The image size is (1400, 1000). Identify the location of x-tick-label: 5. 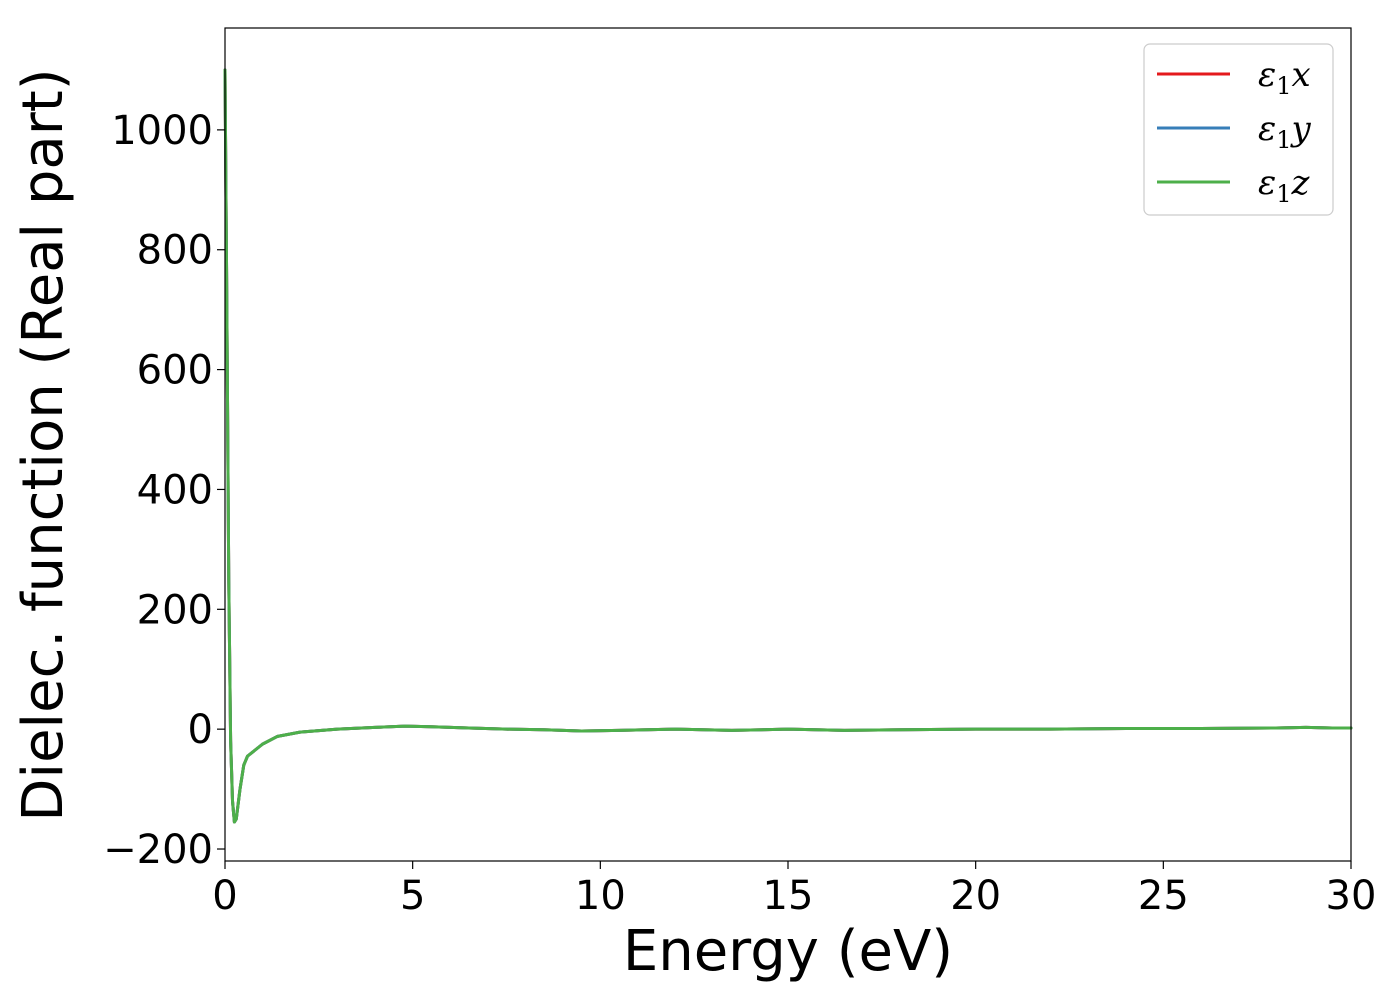
(412, 896).